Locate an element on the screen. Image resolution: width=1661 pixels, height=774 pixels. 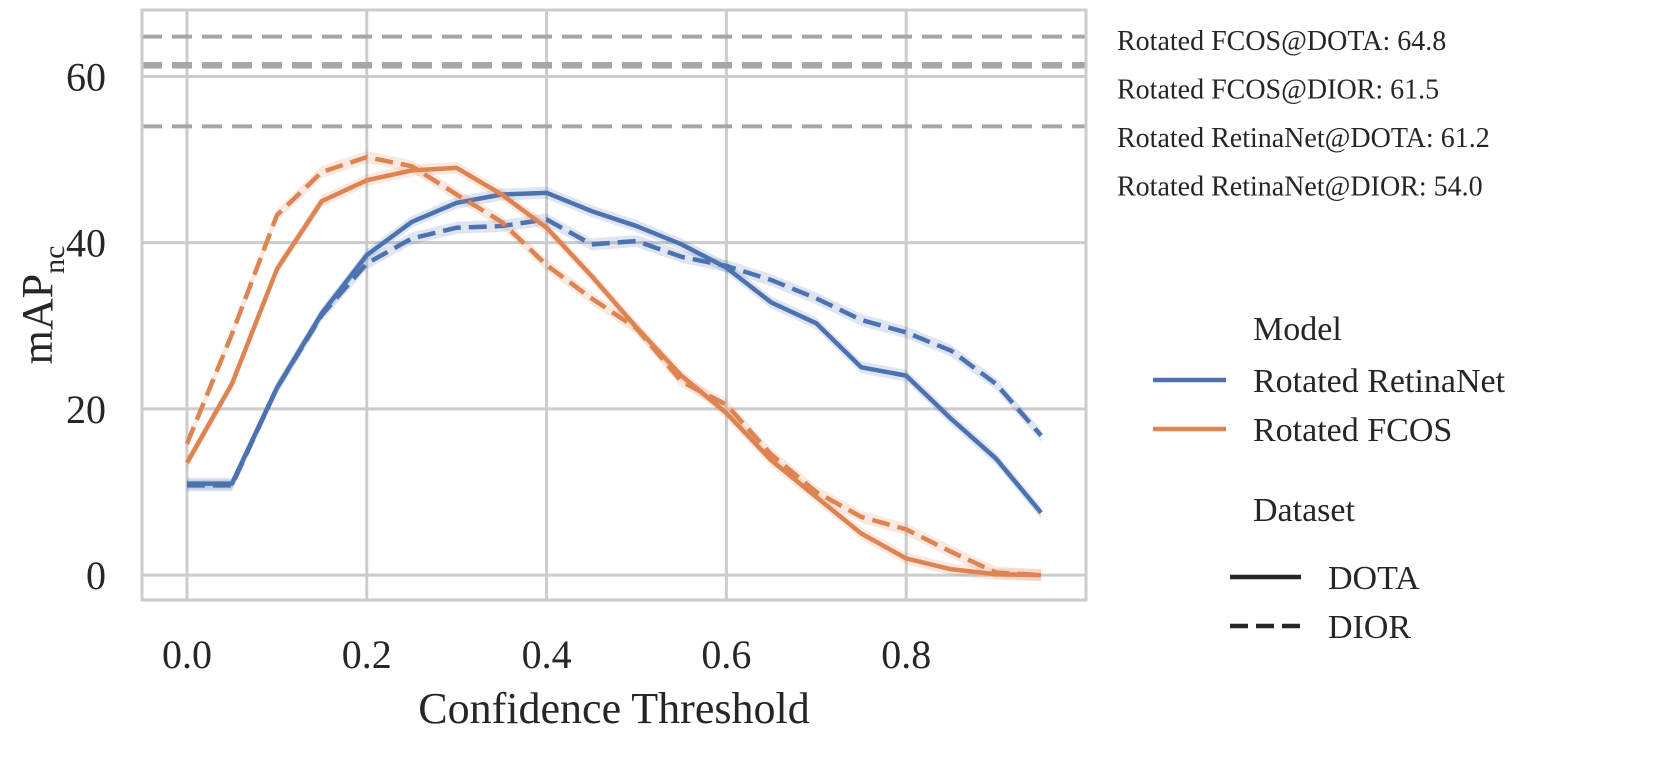
x-tick-label: 0.4 is located at coordinates (547, 654).